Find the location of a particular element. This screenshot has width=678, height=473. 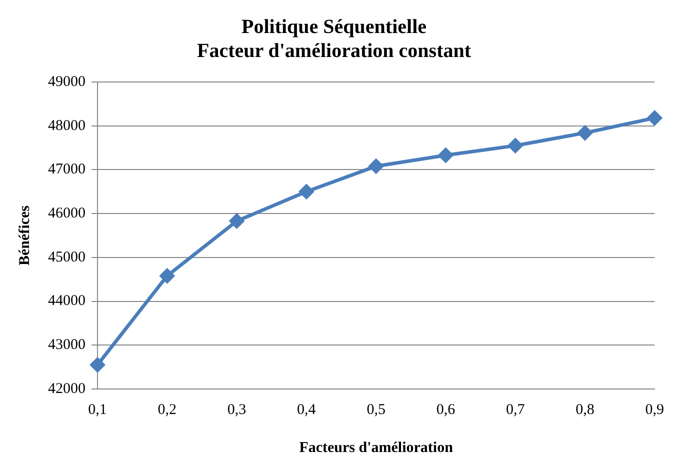

x-tick-label: 0,2 is located at coordinates (167, 410).